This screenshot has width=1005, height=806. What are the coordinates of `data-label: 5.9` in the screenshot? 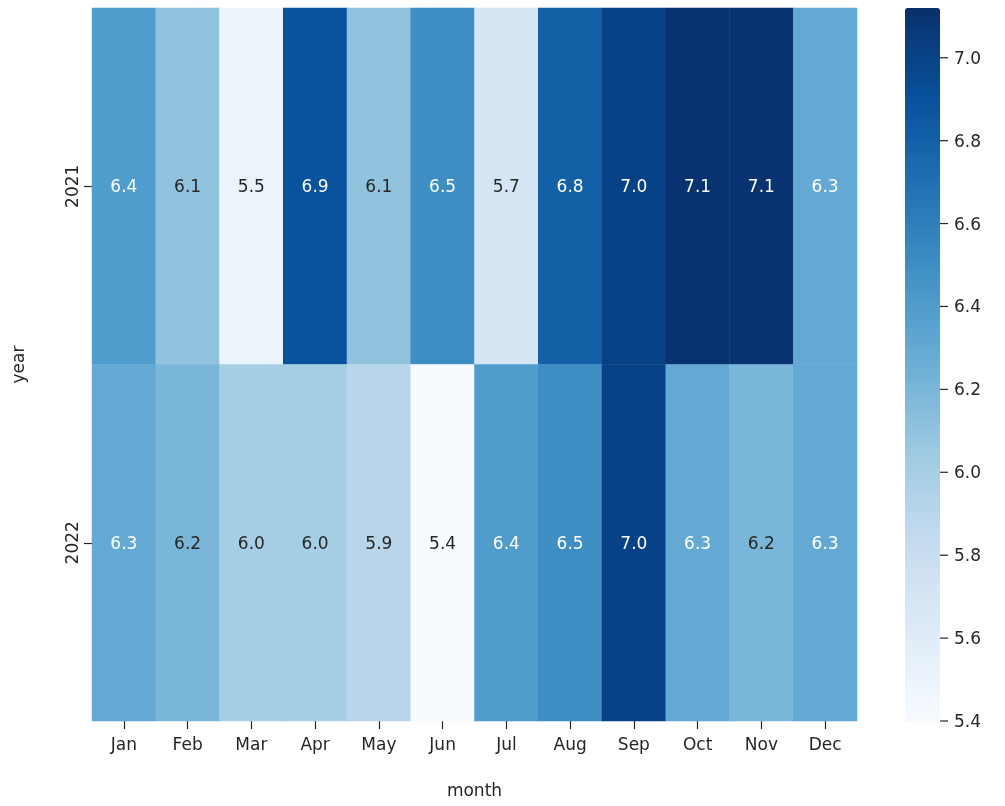 It's located at (379, 542).